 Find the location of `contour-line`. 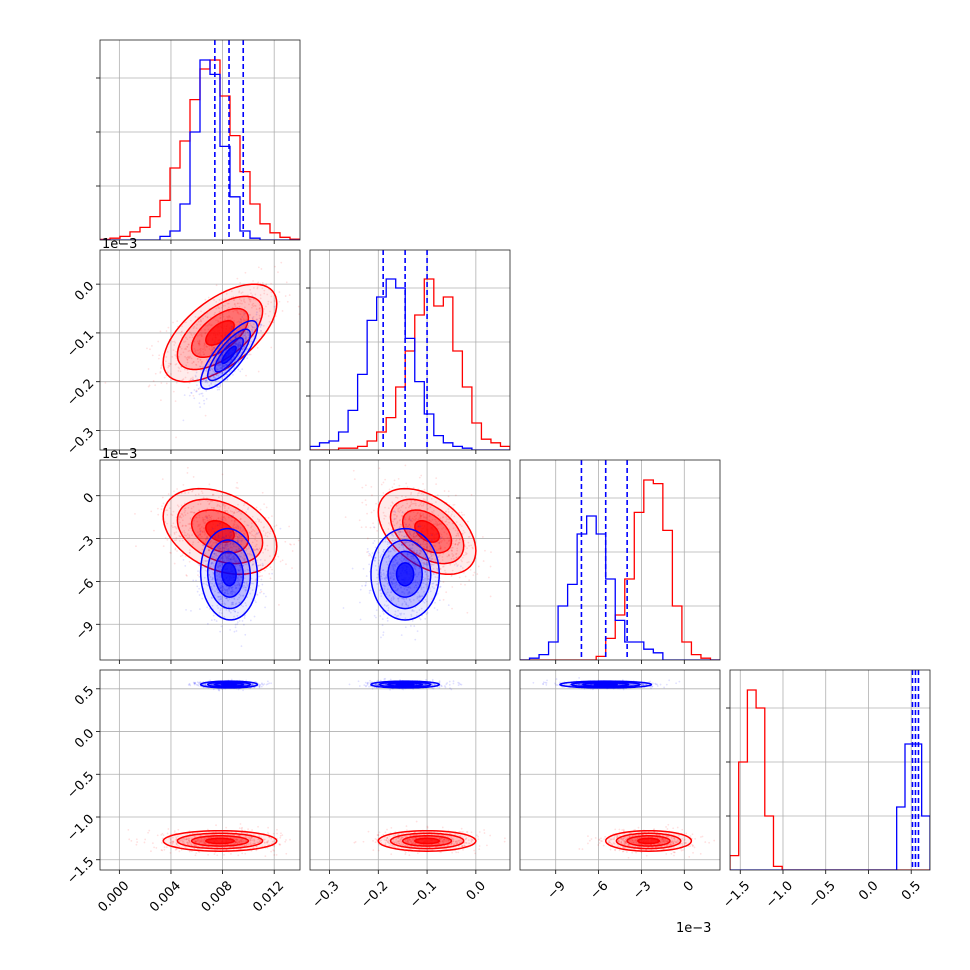

contour-line is located at coordinates (405, 574).